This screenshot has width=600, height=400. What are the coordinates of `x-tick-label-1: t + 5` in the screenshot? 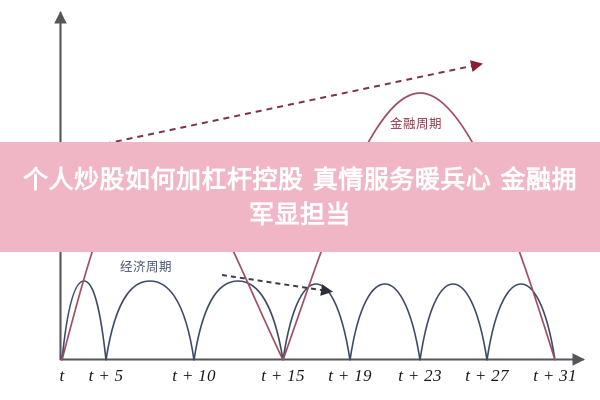 It's located at (106, 375).